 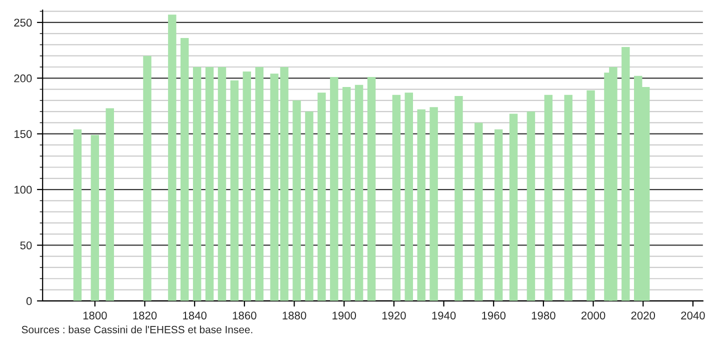 I want to click on x-tick-label: 1880, so click(x=294, y=316).